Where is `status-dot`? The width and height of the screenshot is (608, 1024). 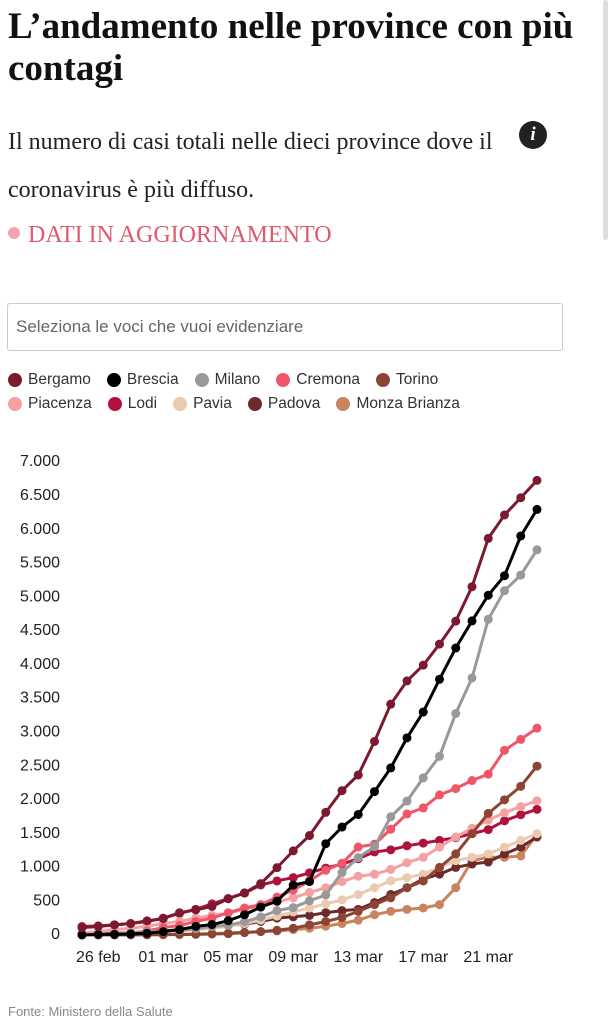
status-dot is located at coordinates (14, 233).